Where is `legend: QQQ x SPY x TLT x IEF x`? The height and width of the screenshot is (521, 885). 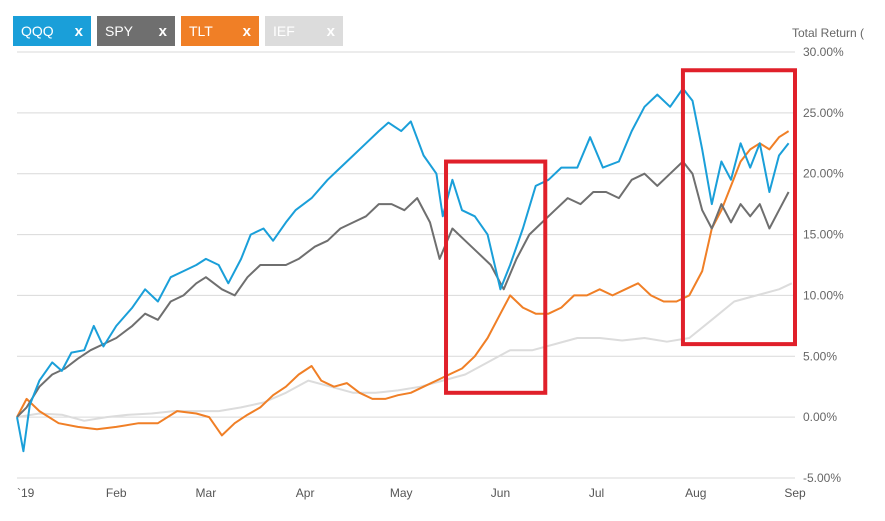
legend: QQQ x SPY x TLT x IEF x is located at coordinates (178, 31).